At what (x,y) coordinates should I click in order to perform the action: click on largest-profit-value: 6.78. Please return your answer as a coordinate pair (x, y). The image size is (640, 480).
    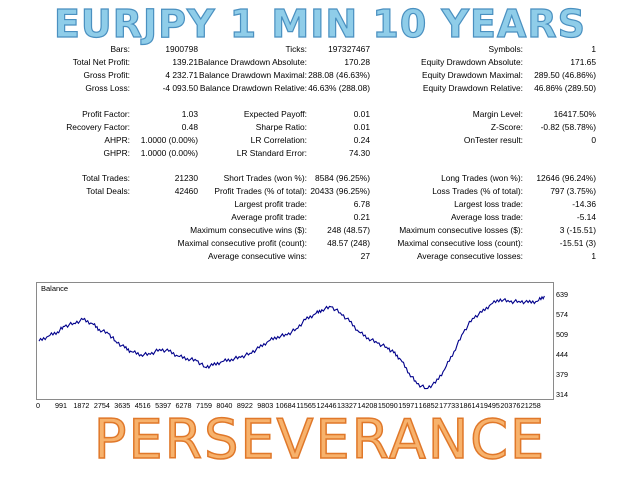
    Looking at the image, I should click on (361, 204).